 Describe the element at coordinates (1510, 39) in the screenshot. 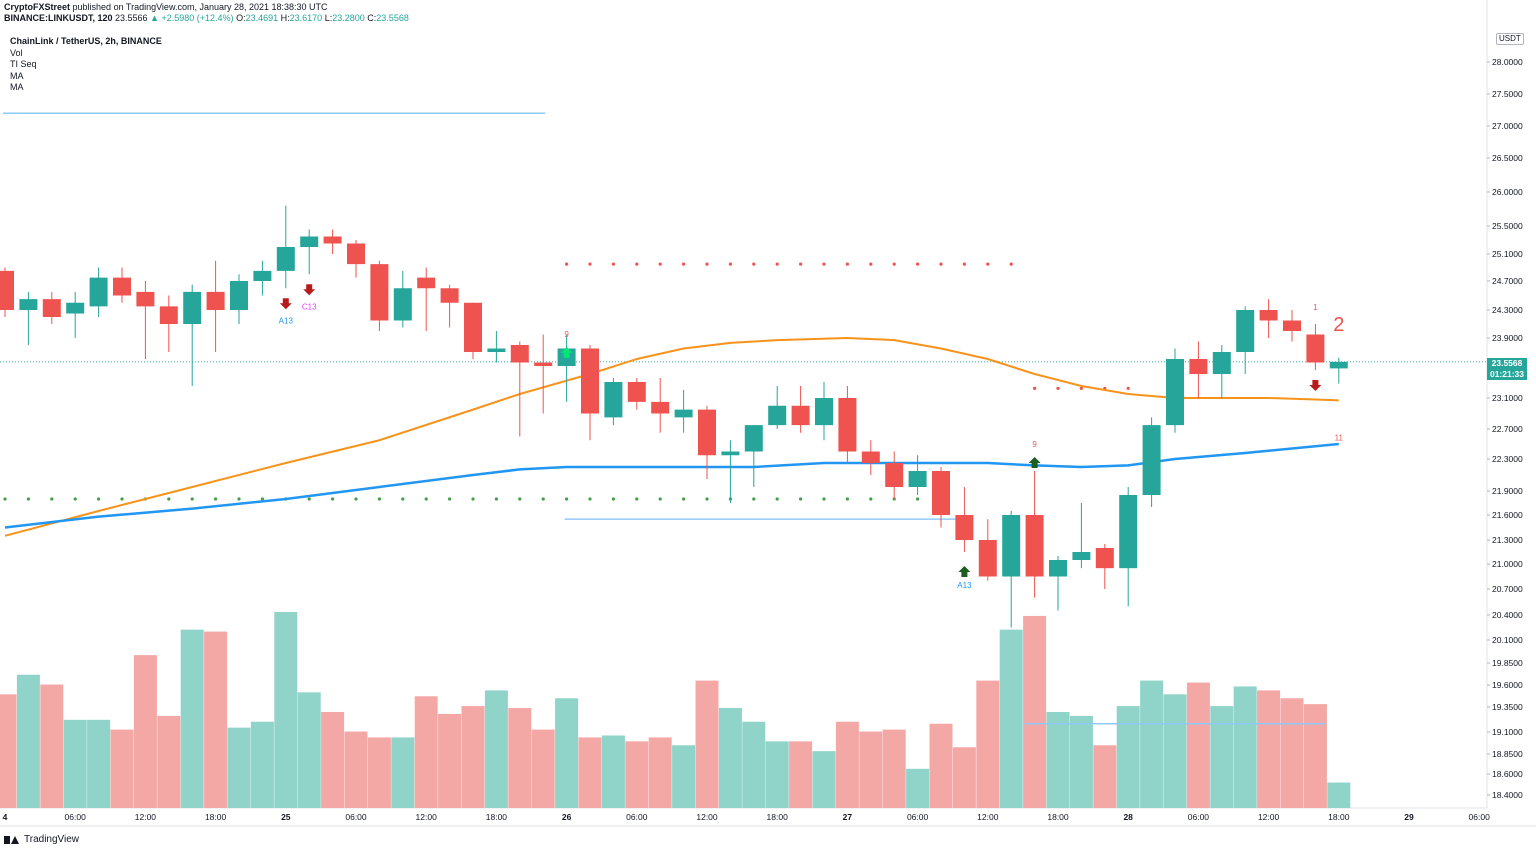

I see `currency-label: USDT` at that location.